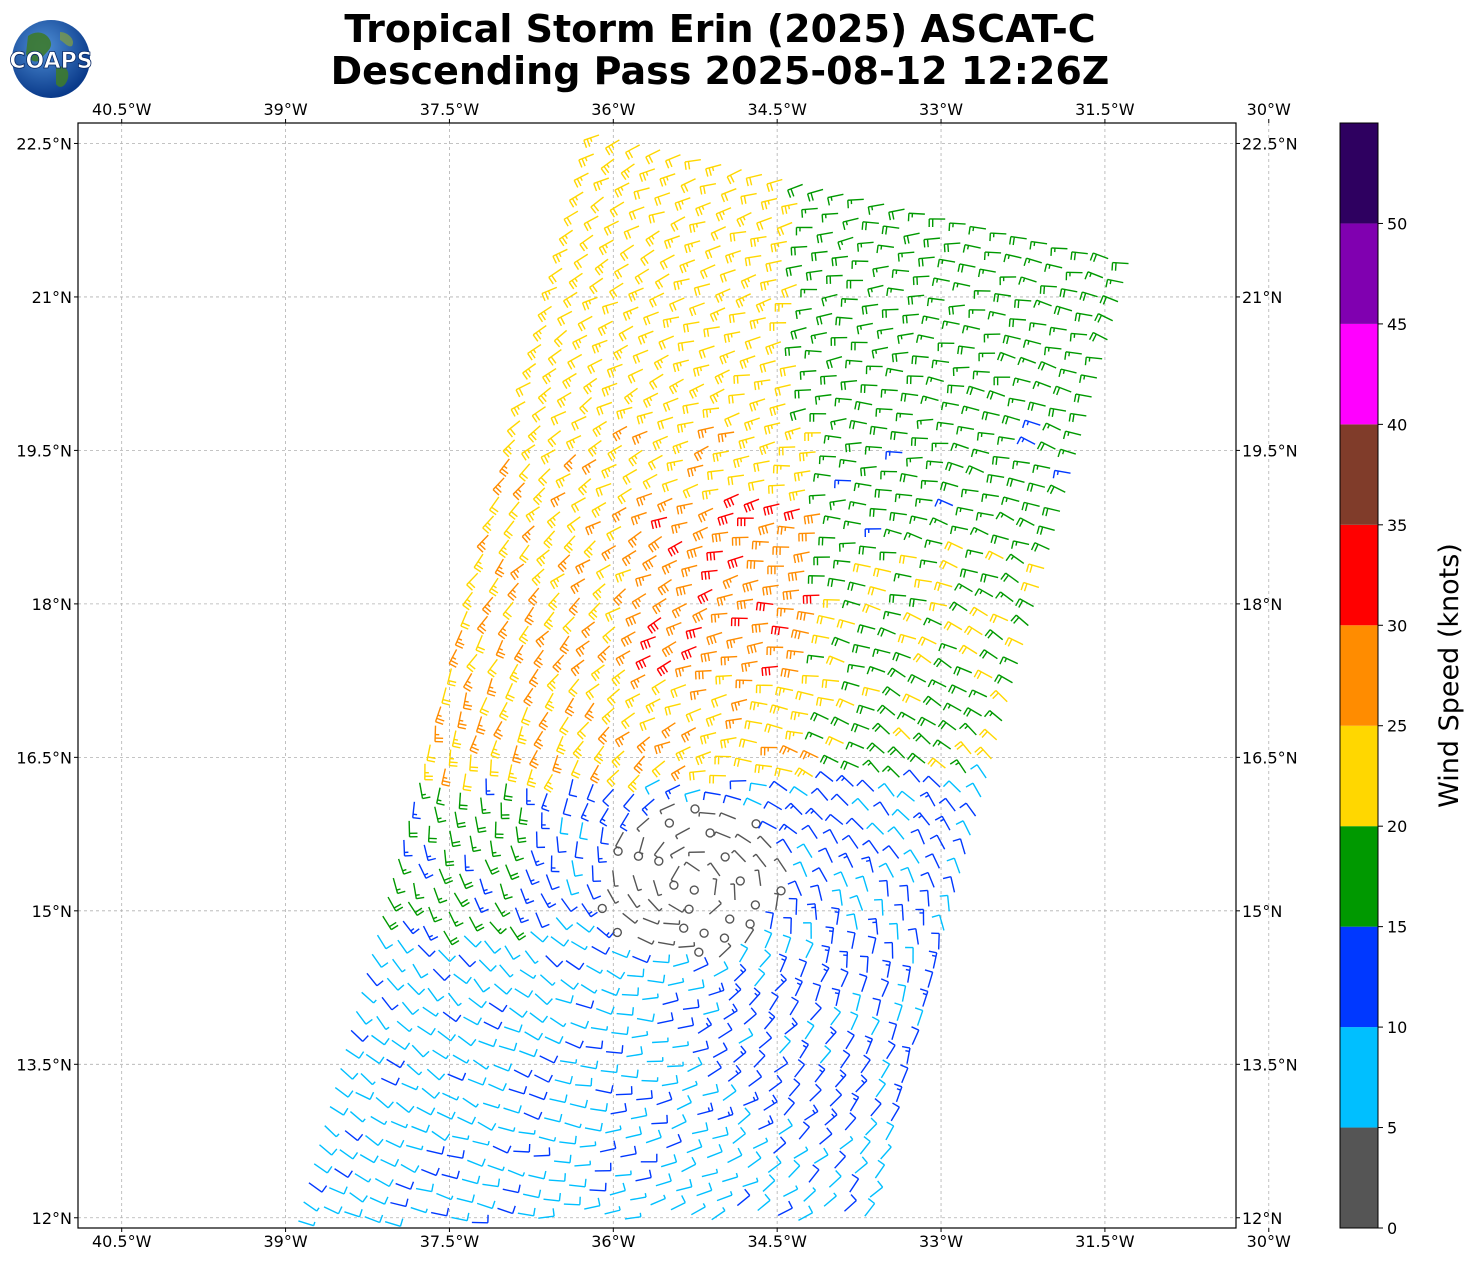 The image size is (1476, 1264). What do you see at coordinates (52, 911) in the screenshot?
I see `lat-tick-left-5: 15°N` at bounding box center [52, 911].